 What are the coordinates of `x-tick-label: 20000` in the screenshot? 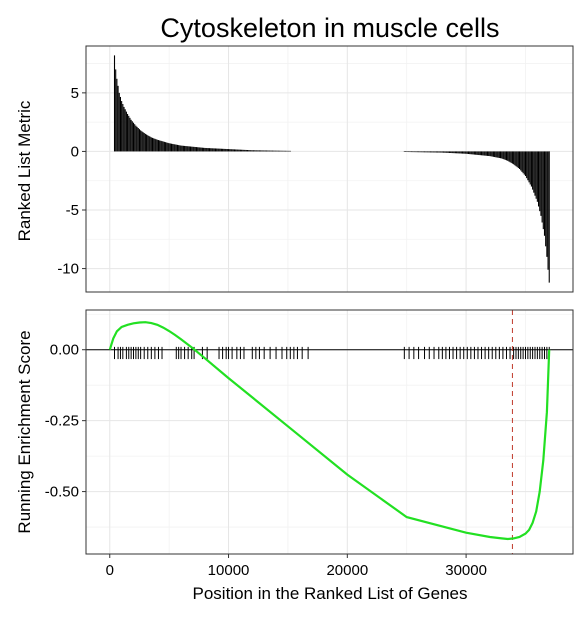 It's located at (347, 570).